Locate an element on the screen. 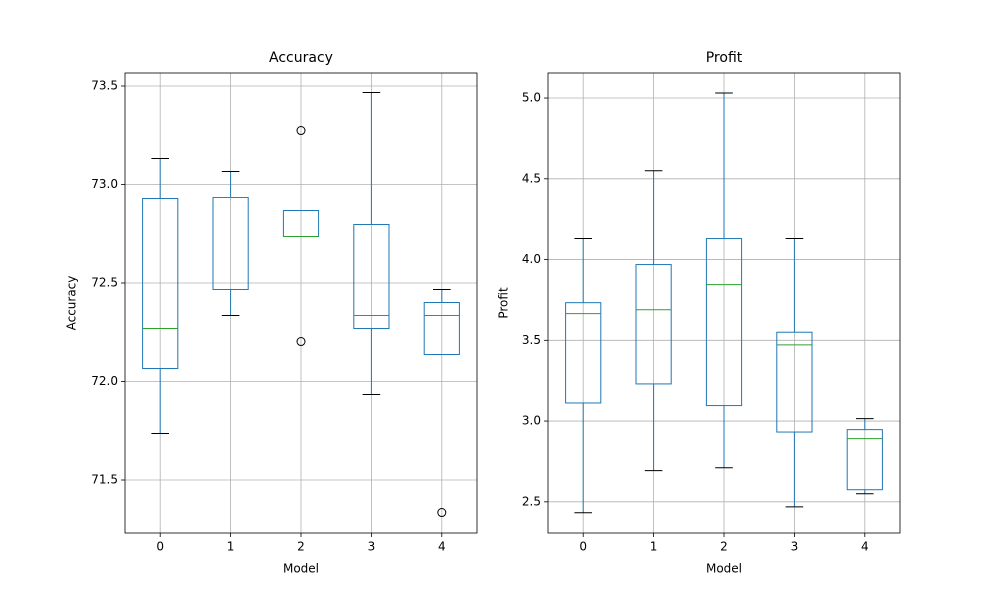 The width and height of the screenshot is (1000, 600). chart-title: Profit is located at coordinates (724, 58).